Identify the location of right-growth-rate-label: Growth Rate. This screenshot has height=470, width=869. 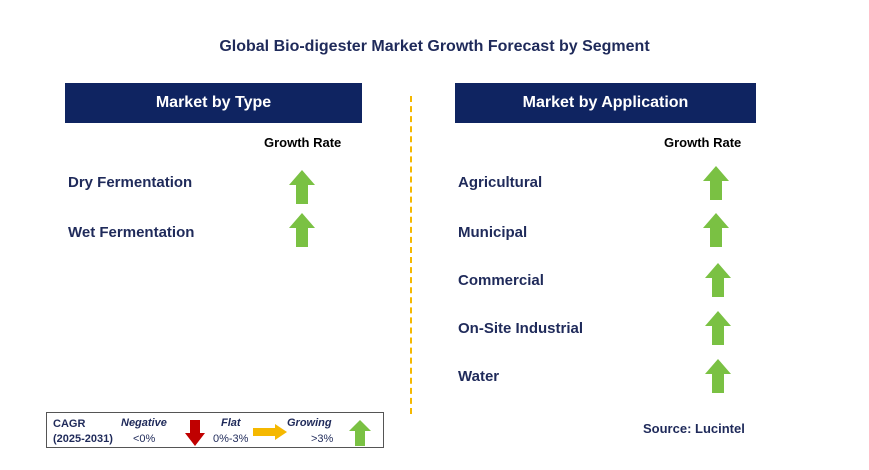
(703, 142).